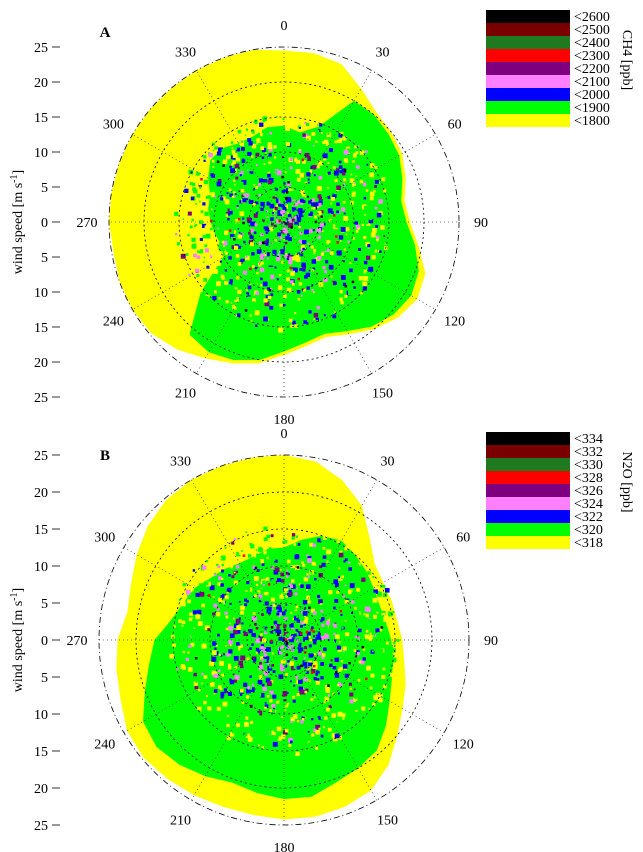 The width and height of the screenshot is (643, 852). What do you see at coordinates (382, 394) in the screenshot?
I see `angle-tick-label: 150` at bounding box center [382, 394].